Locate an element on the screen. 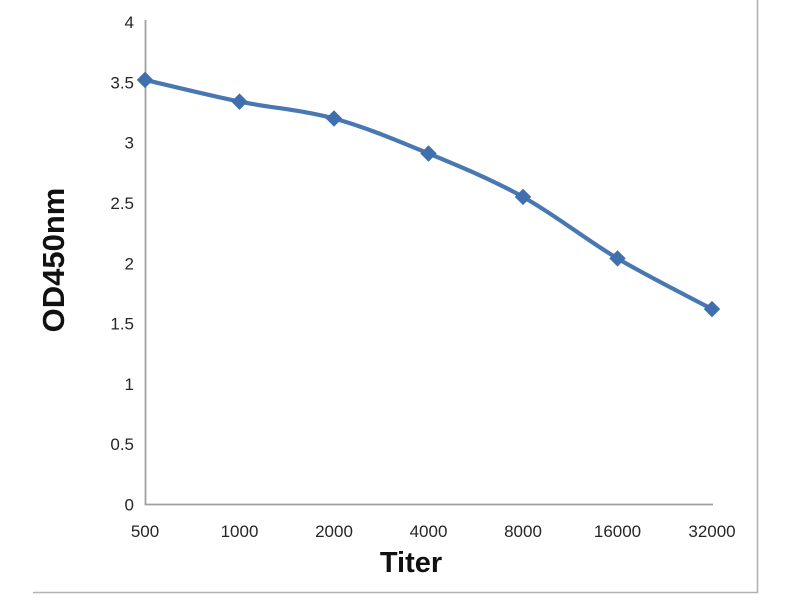 This screenshot has height=600, width=800. x-tick-label: 500 is located at coordinates (145, 531).